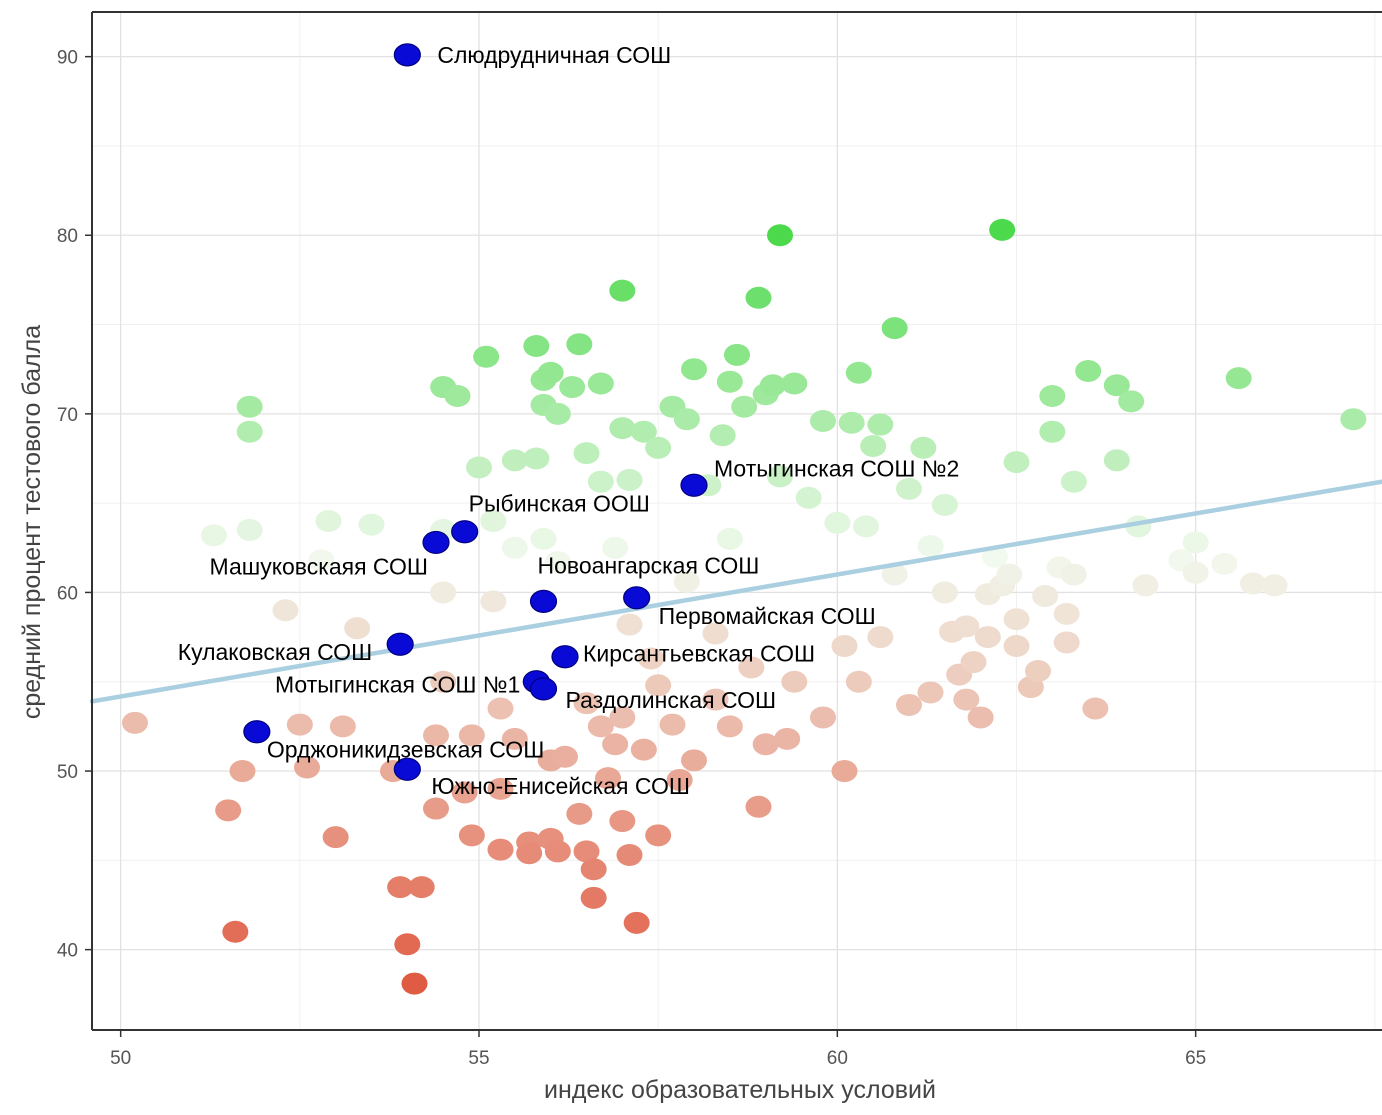 This screenshot has height=1115, width=1382. Describe the element at coordinates (836, 468) in the screenshot. I see `point-label: Мотыгинская СОШ №2` at that location.